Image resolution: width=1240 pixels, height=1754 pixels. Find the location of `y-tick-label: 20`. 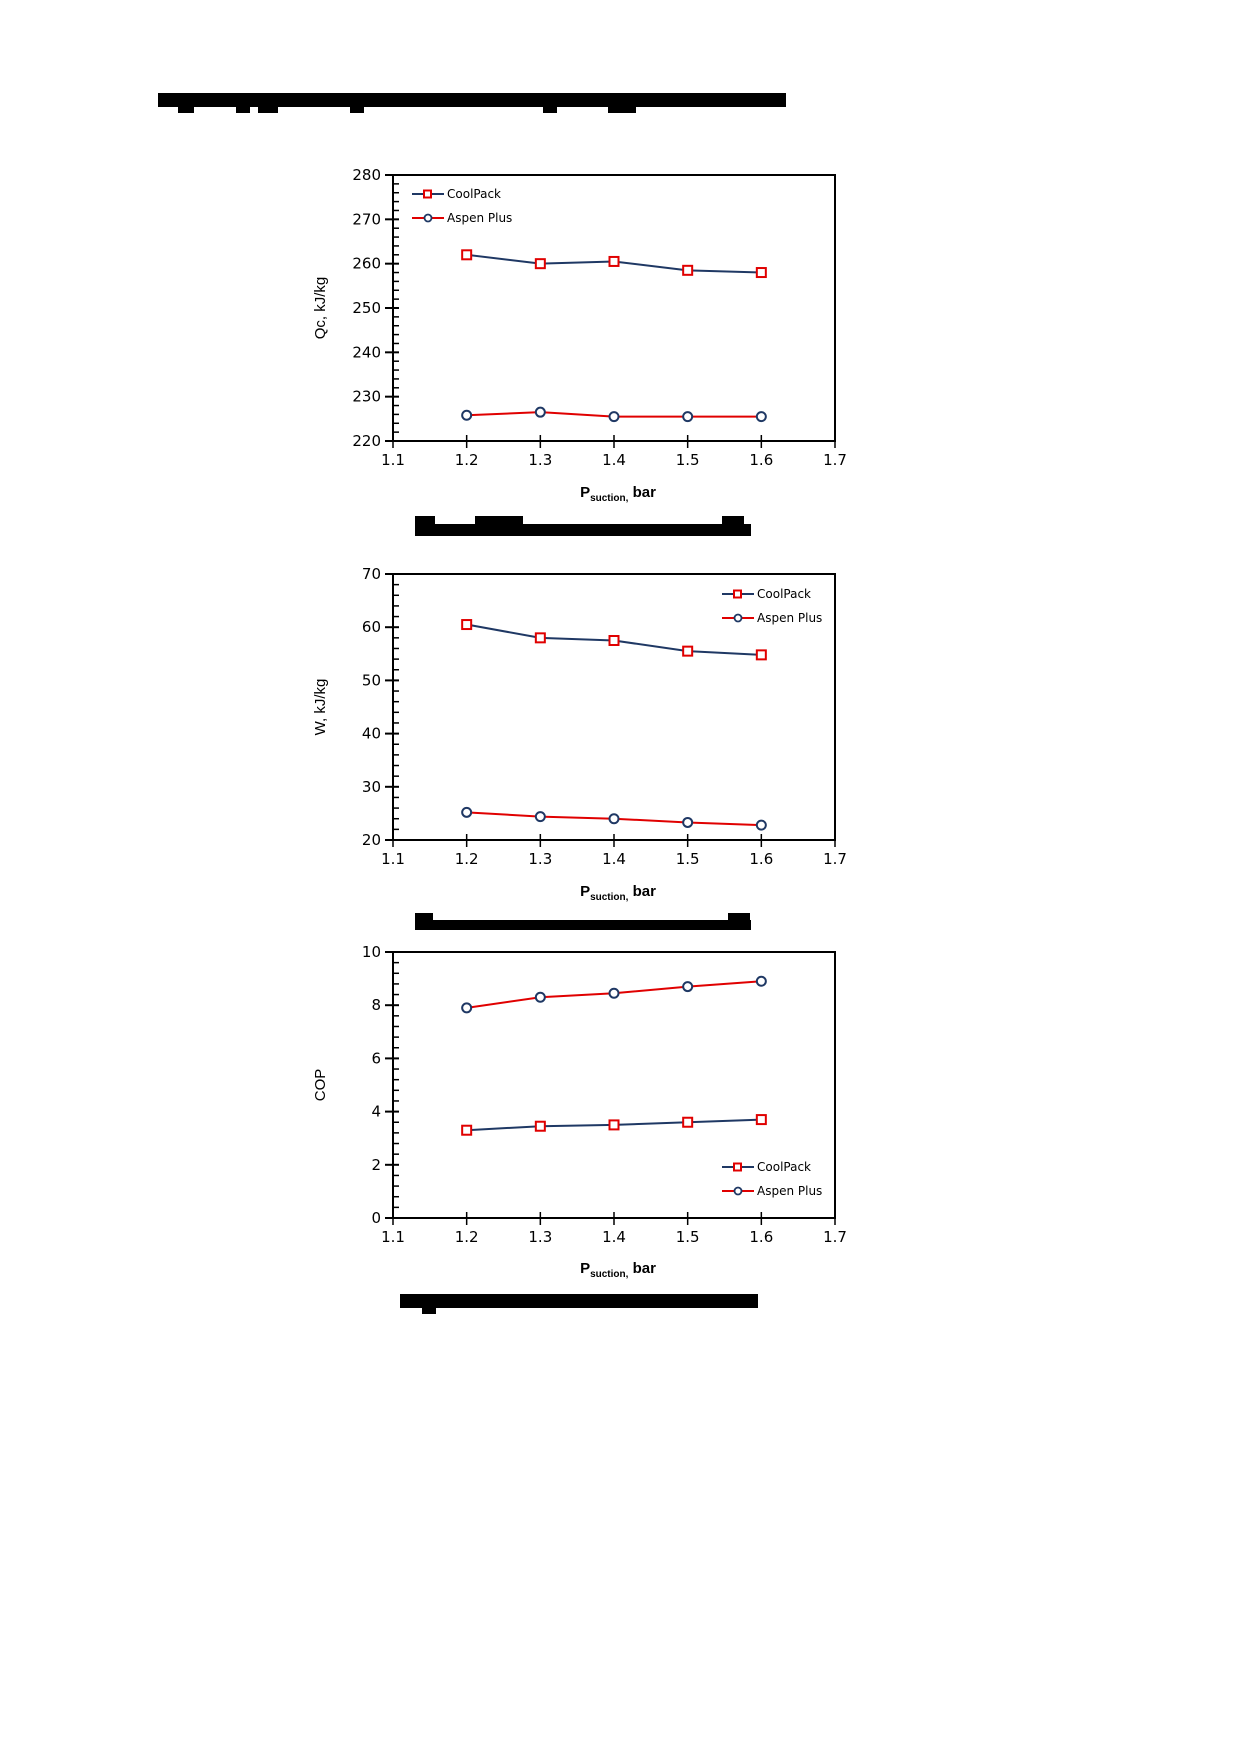

y-tick-label: 20 is located at coordinates (371, 840).